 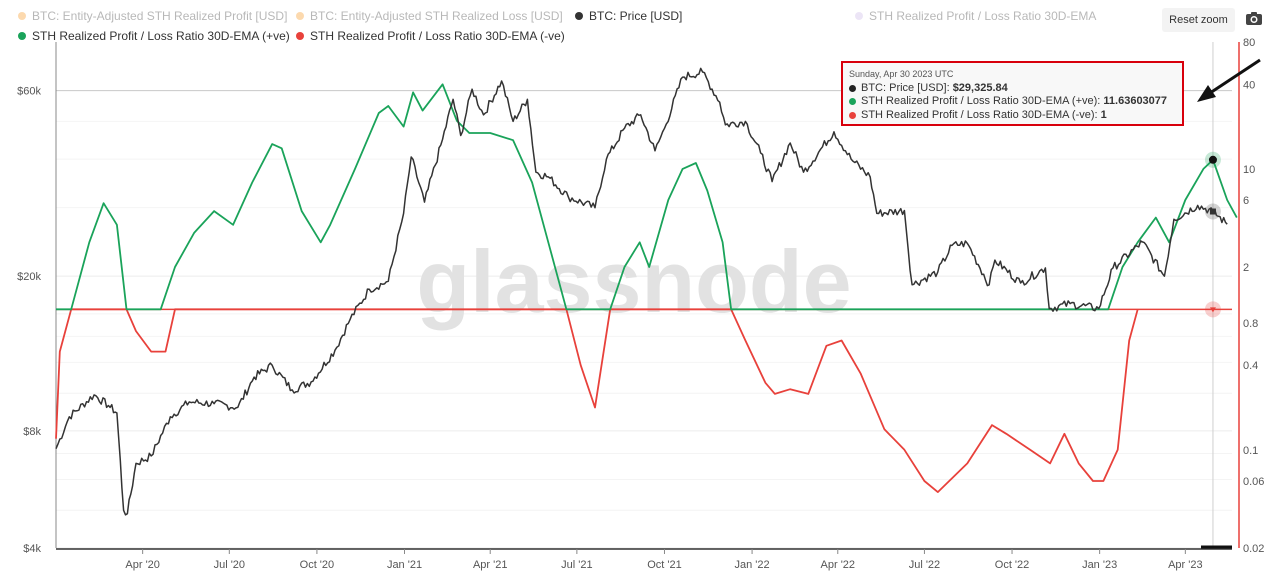 What do you see at coordinates (1185, 565) in the screenshot?
I see `x-tick-label: Apr '23` at bounding box center [1185, 565].